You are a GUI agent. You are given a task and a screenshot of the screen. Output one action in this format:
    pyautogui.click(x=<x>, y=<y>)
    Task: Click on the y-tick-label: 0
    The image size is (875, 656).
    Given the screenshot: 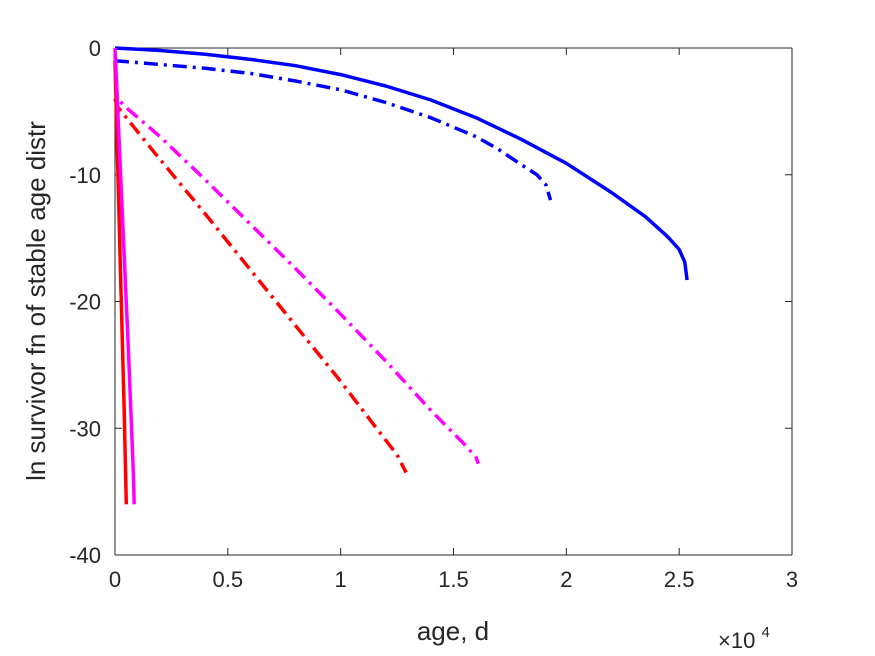 What is the action you would take?
    pyautogui.click(x=95, y=48)
    